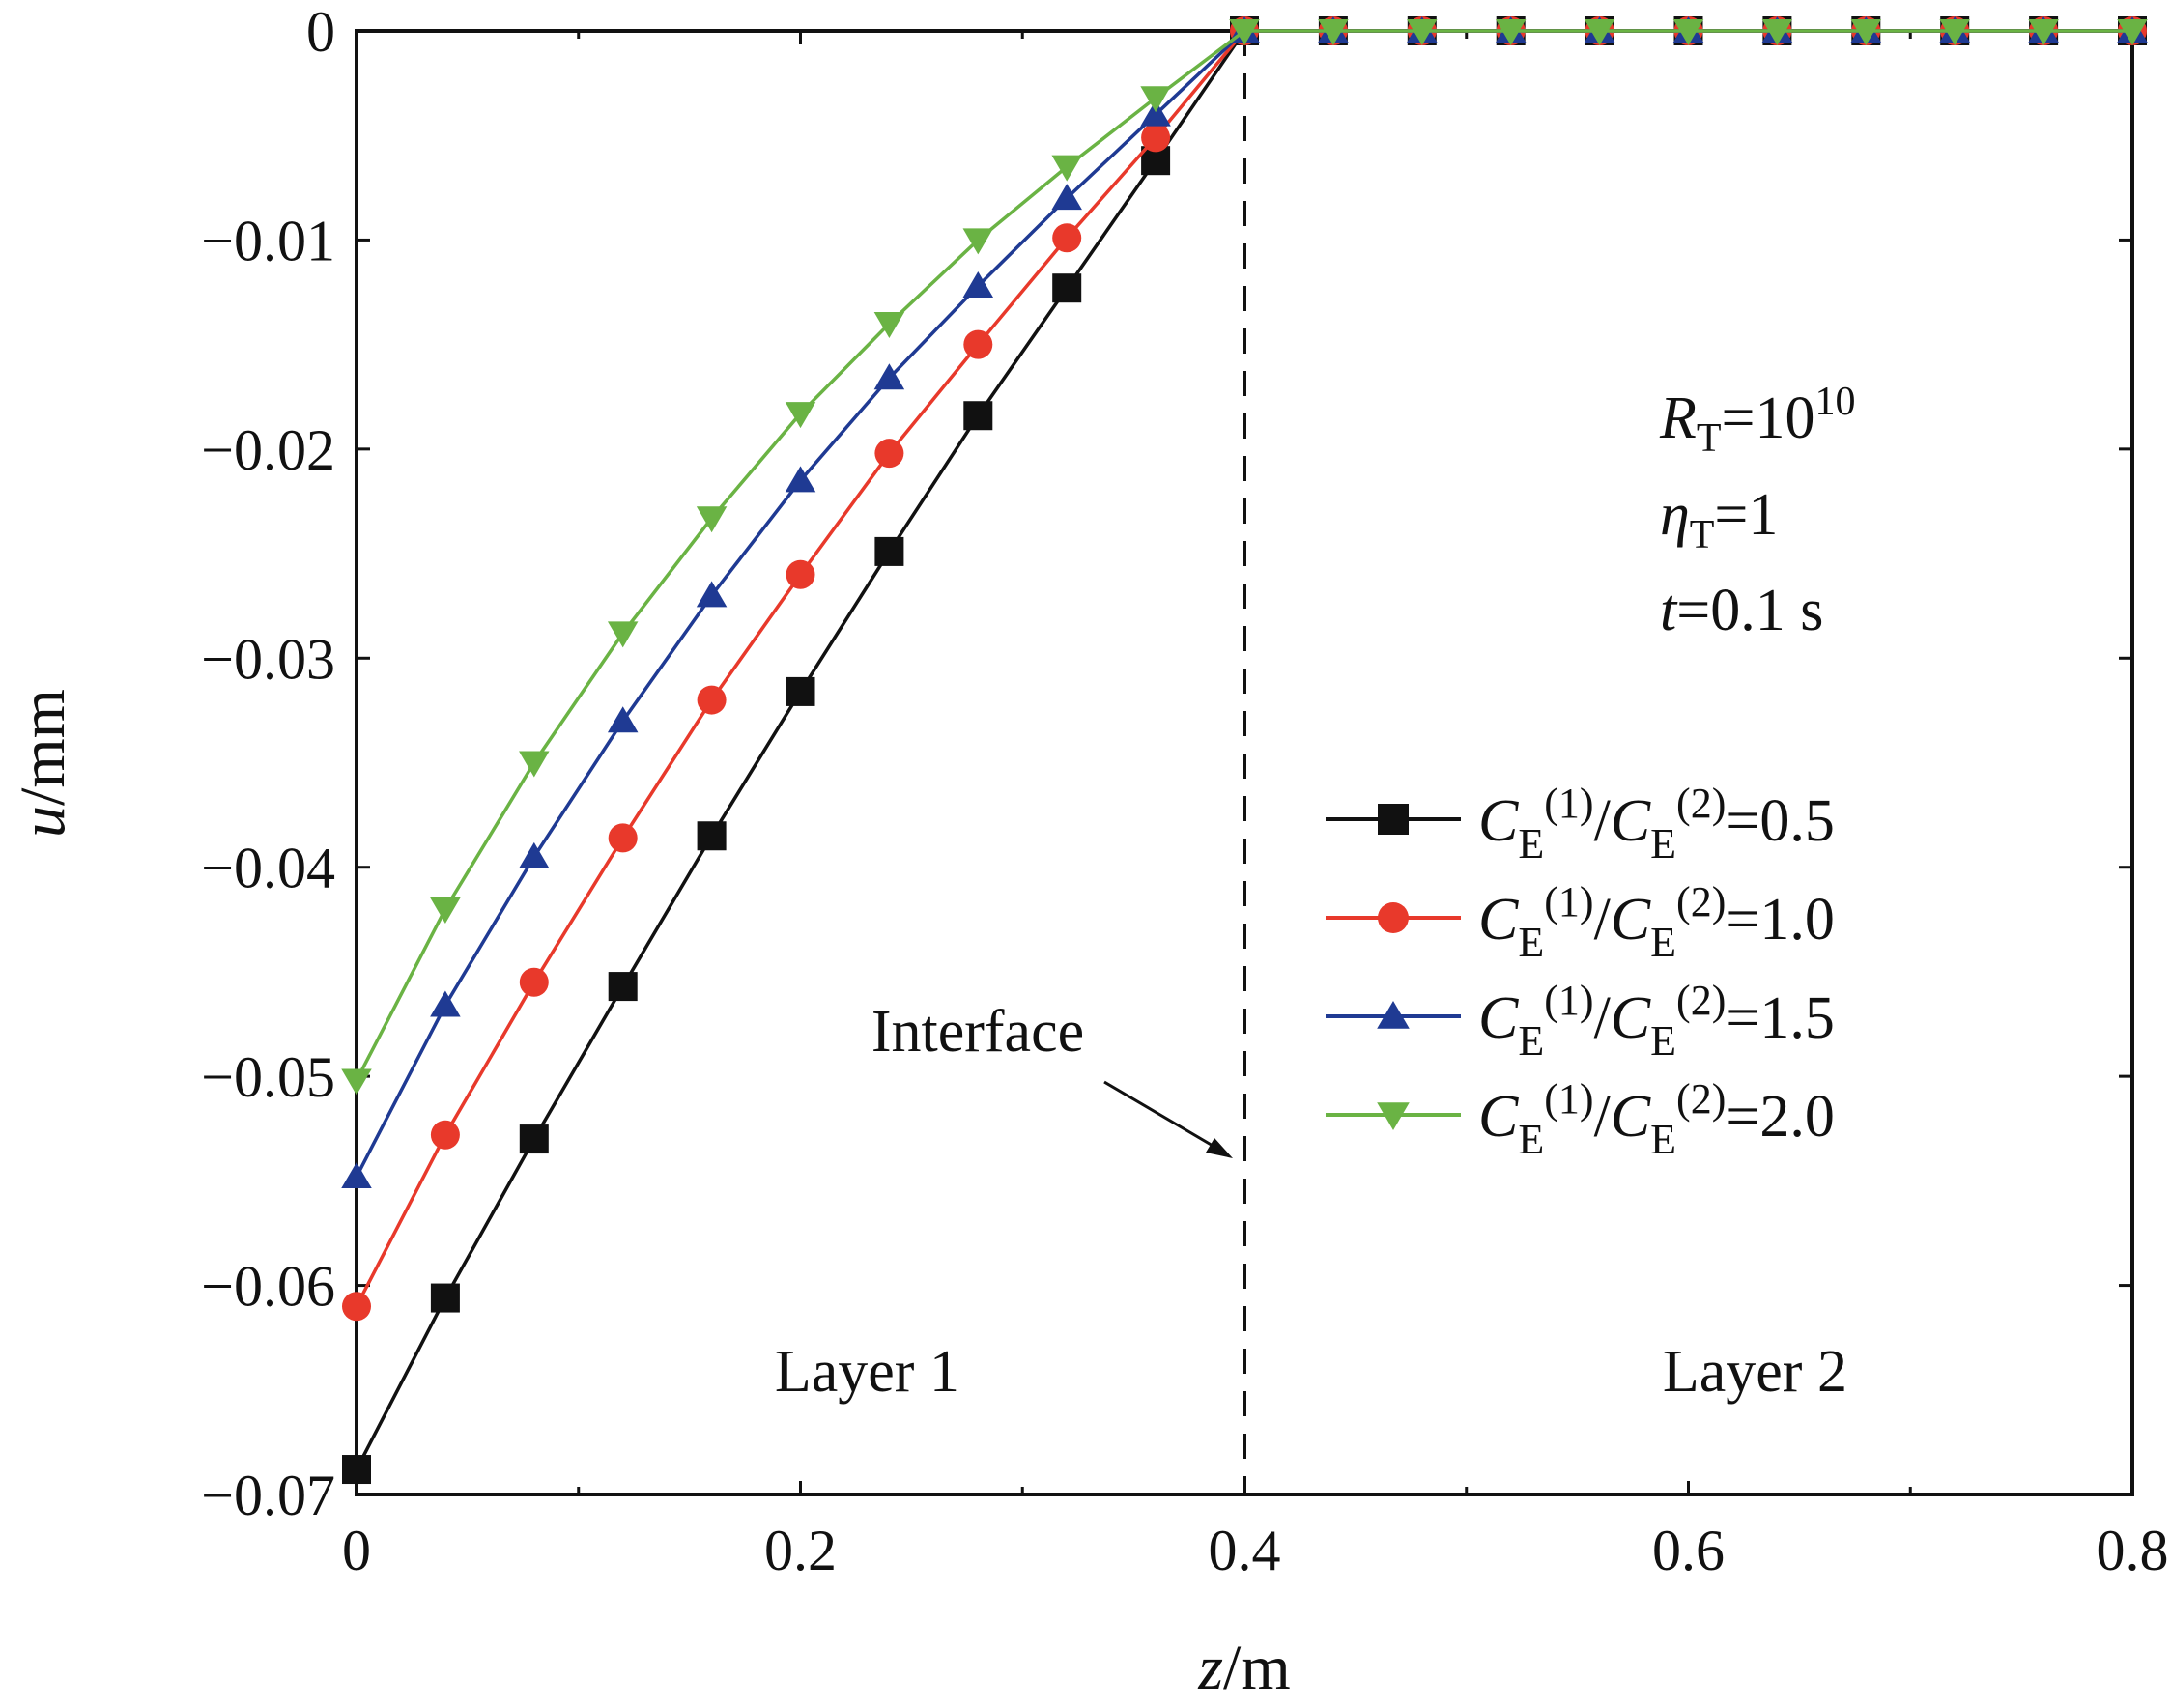  Describe the element at coordinates (43, 764) in the screenshot. I see `y-axis-title: u/mm` at that location.